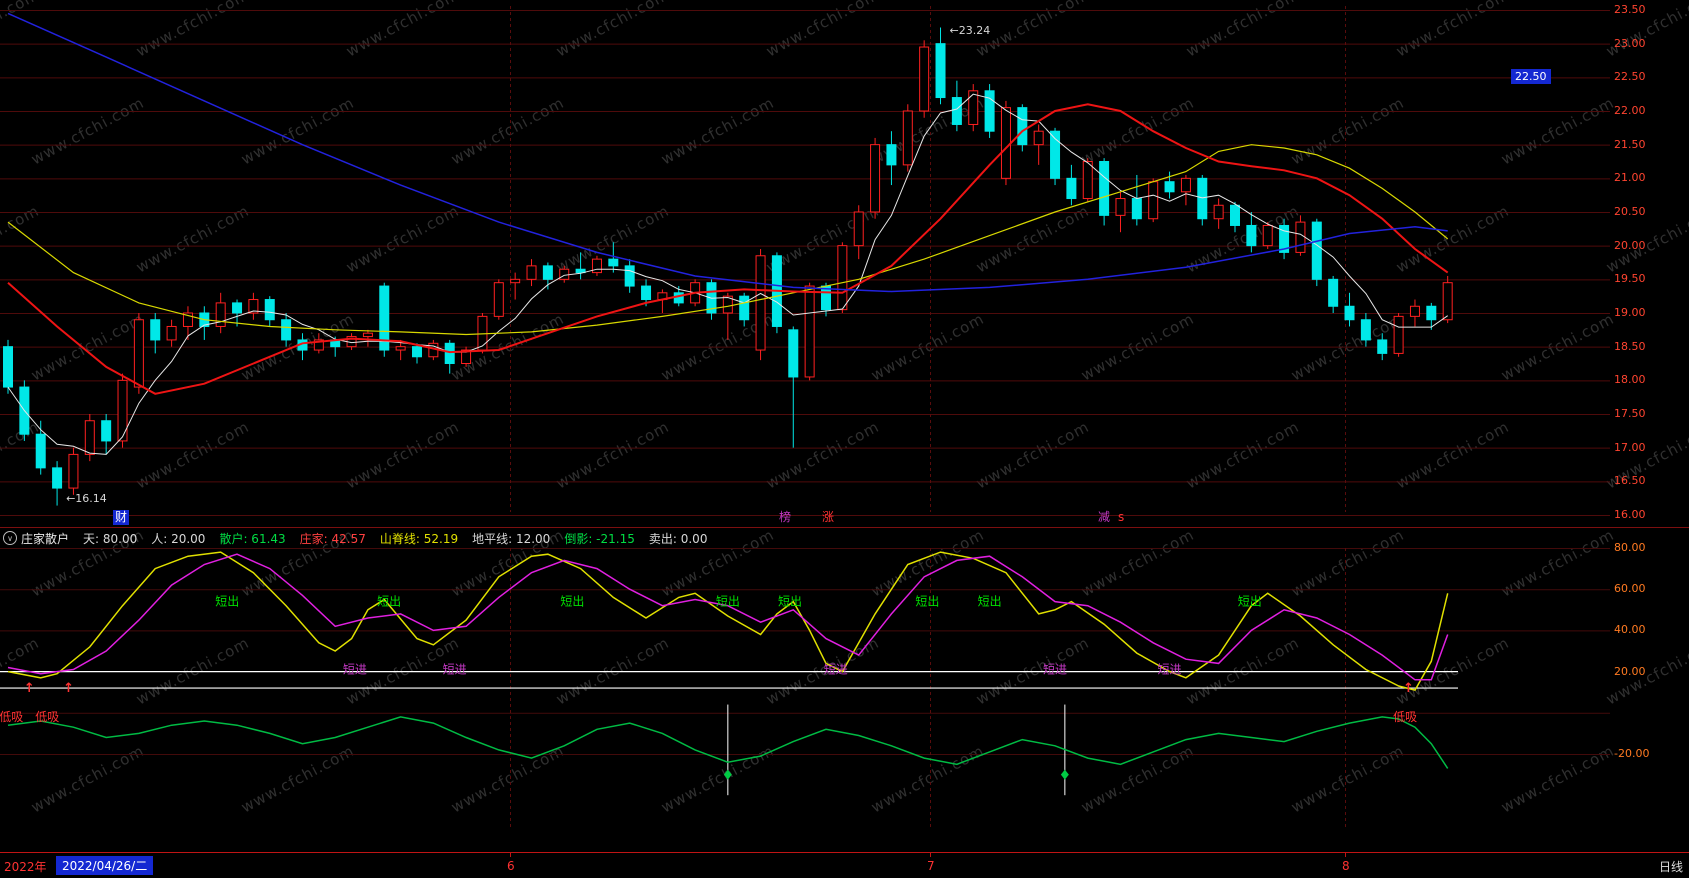 This screenshot has height=878, width=1689. What do you see at coordinates (728, 617) in the screenshot?
I see `庄家-magenta` at bounding box center [728, 617].